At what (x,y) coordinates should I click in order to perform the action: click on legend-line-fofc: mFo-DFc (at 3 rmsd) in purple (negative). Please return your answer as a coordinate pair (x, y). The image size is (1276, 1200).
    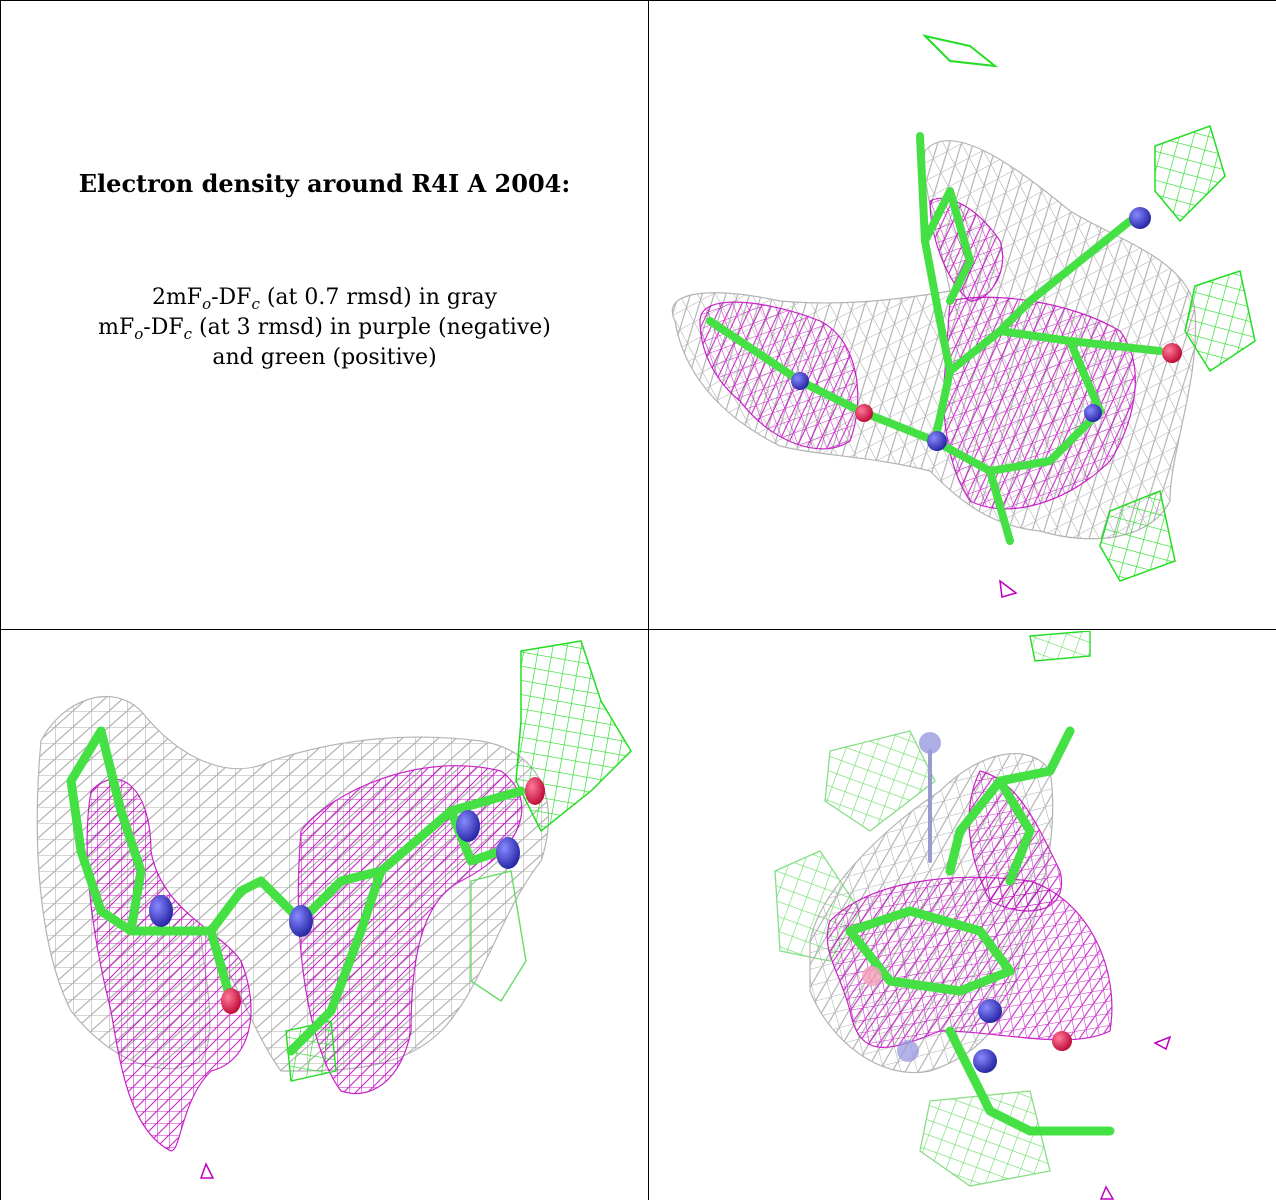
    Looking at the image, I should click on (324, 329).